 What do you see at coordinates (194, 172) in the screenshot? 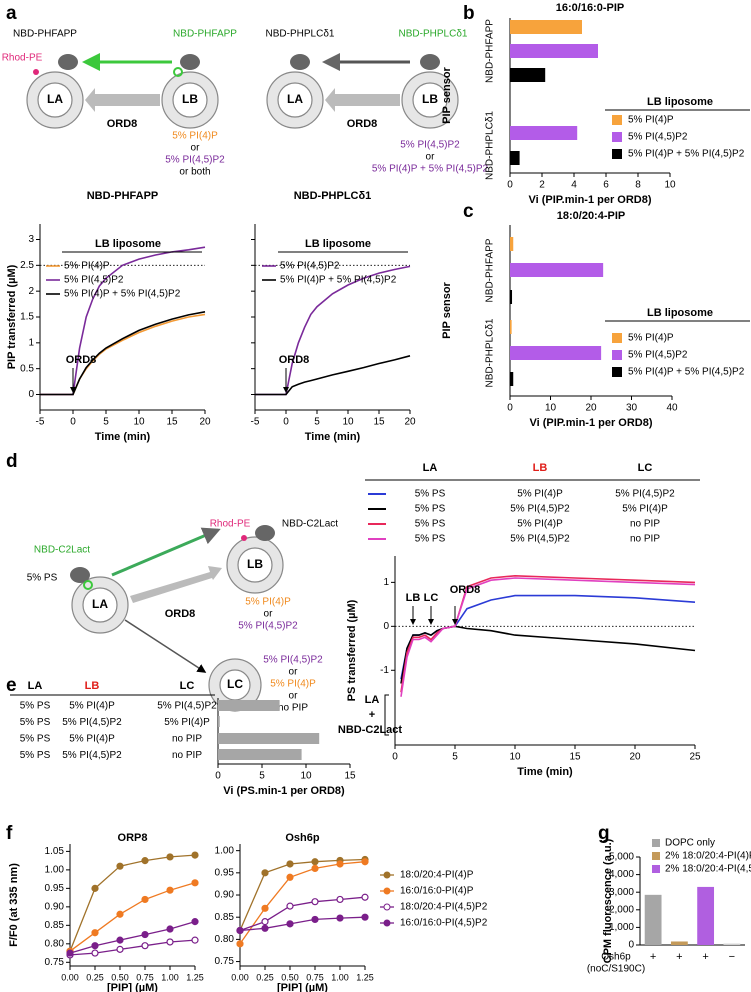
I see `diagram-label: or both` at bounding box center [194, 172].